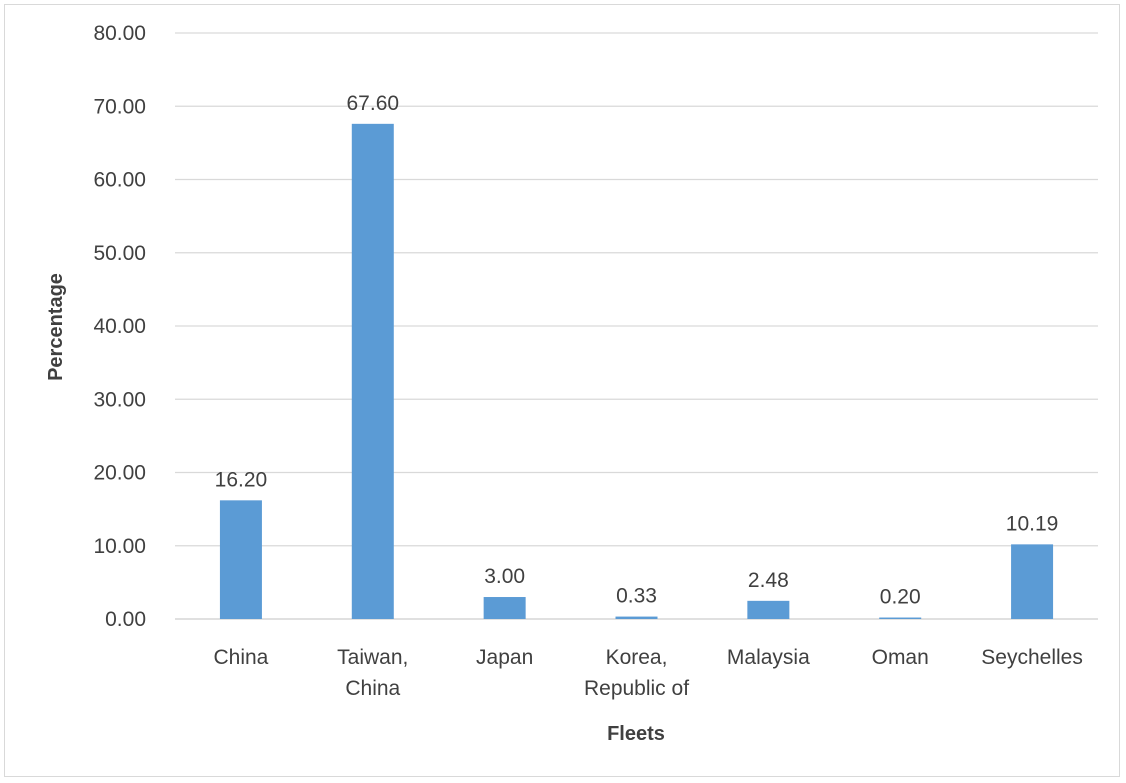 The image size is (1126, 783). What do you see at coordinates (636, 688) in the screenshot?
I see `x-tick-label: Republic of` at bounding box center [636, 688].